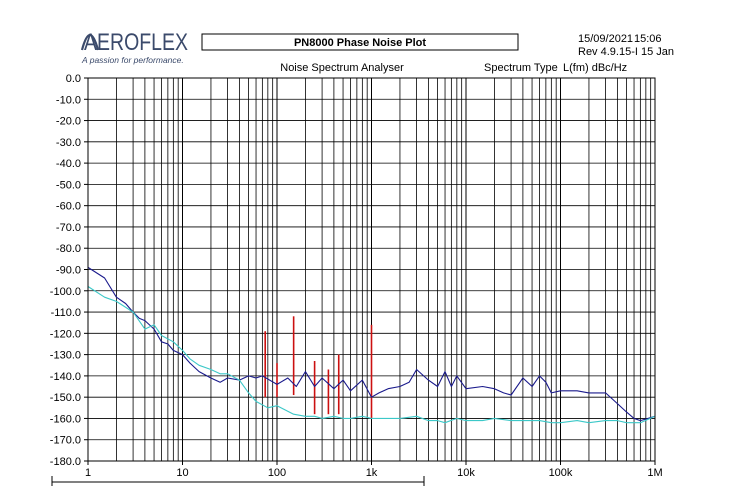  What do you see at coordinates (73, 79) in the screenshot?
I see `y-tick-label: 0.0` at bounding box center [73, 79].